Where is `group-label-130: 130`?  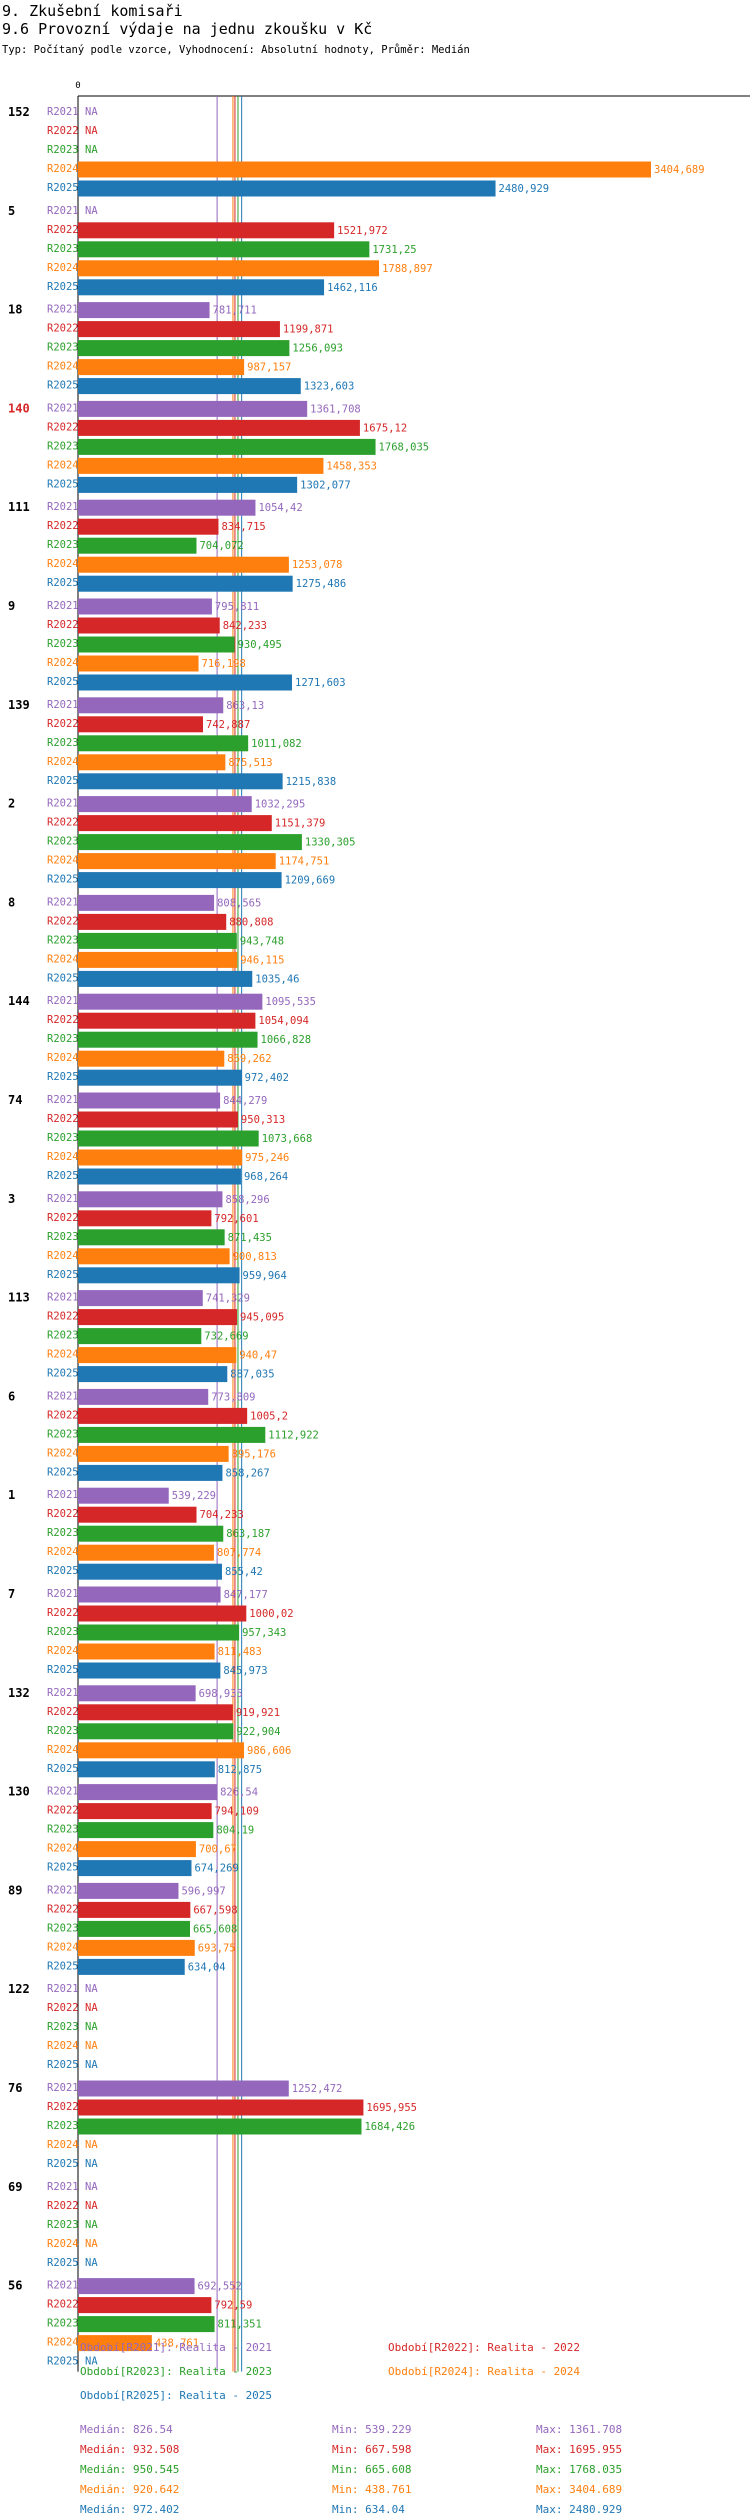 group-label-130: 130 is located at coordinates (19, 1792).